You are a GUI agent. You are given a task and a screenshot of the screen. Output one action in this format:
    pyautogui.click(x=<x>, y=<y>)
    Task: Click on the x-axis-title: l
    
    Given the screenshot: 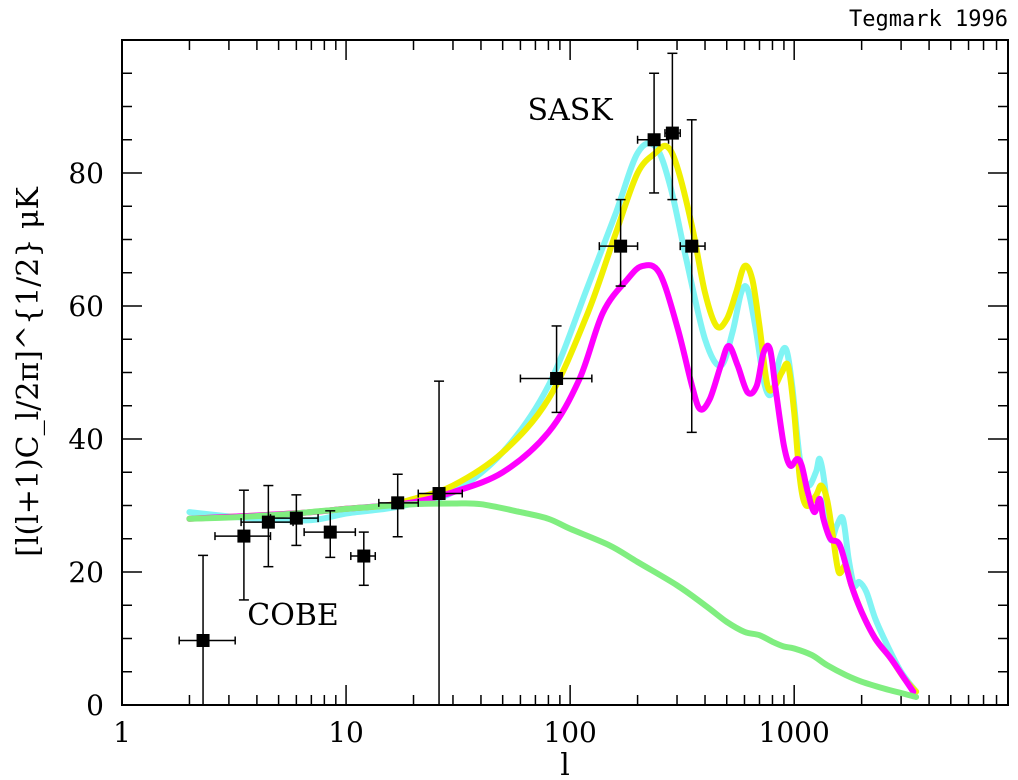 What is the action you would take?
    pyautogui.click(x=565, y=764)
    